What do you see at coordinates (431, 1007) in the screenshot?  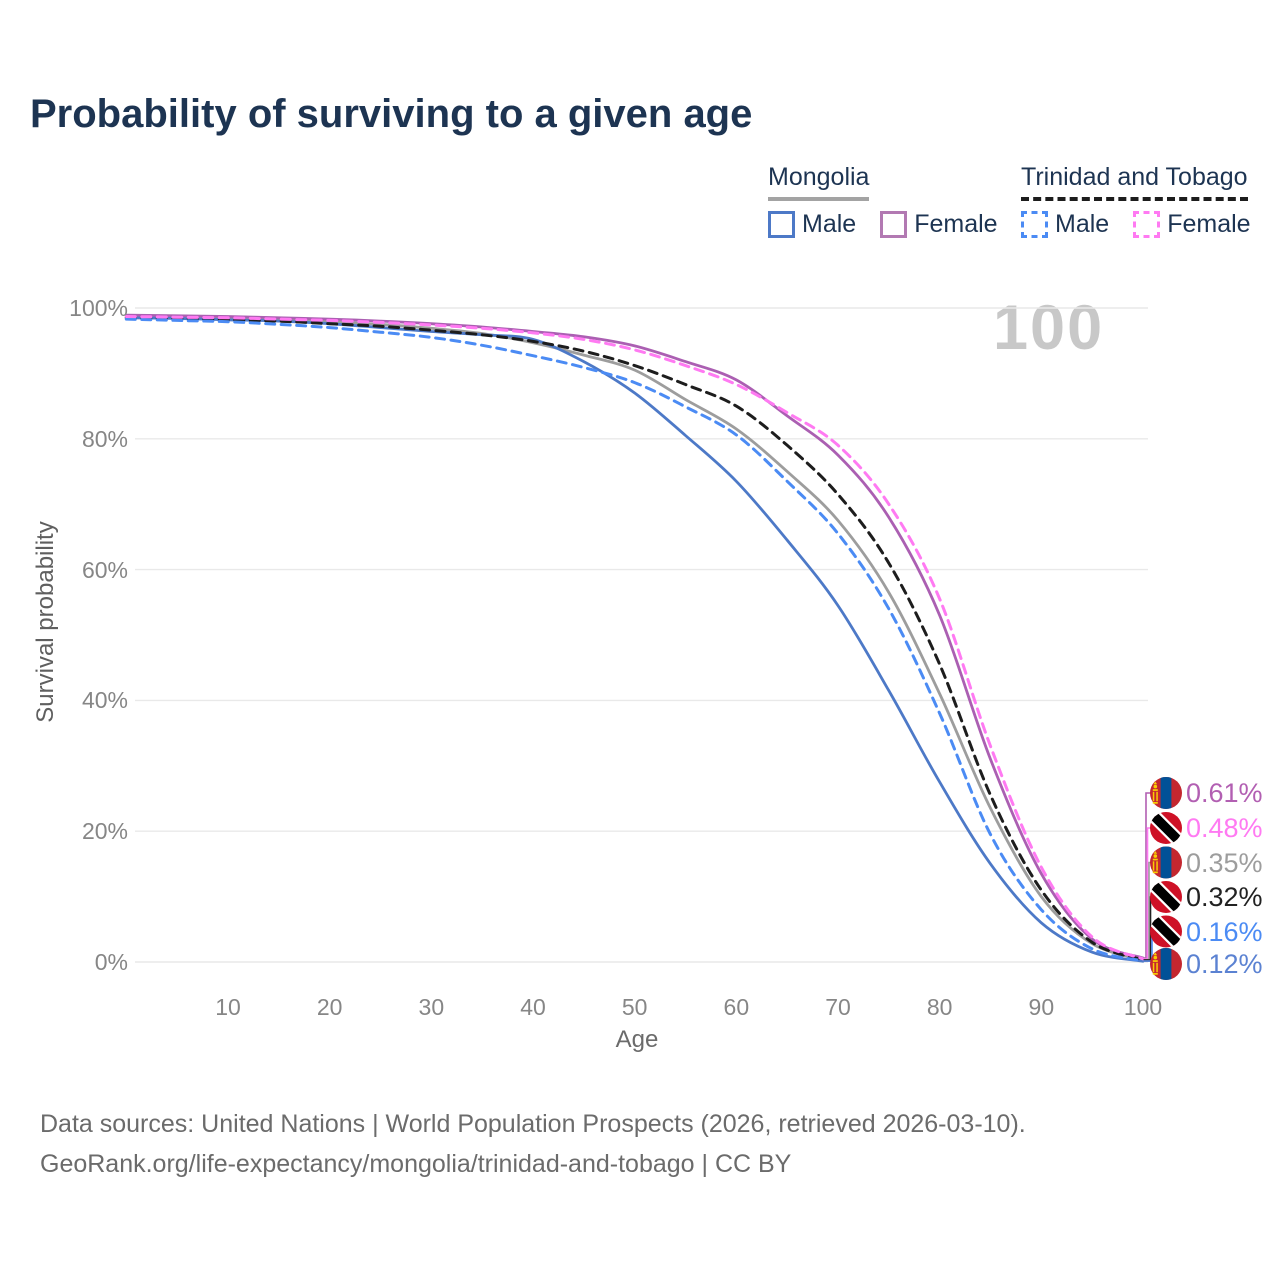 I see `x-tick-30: 30` at bounding box center [431, 1007].